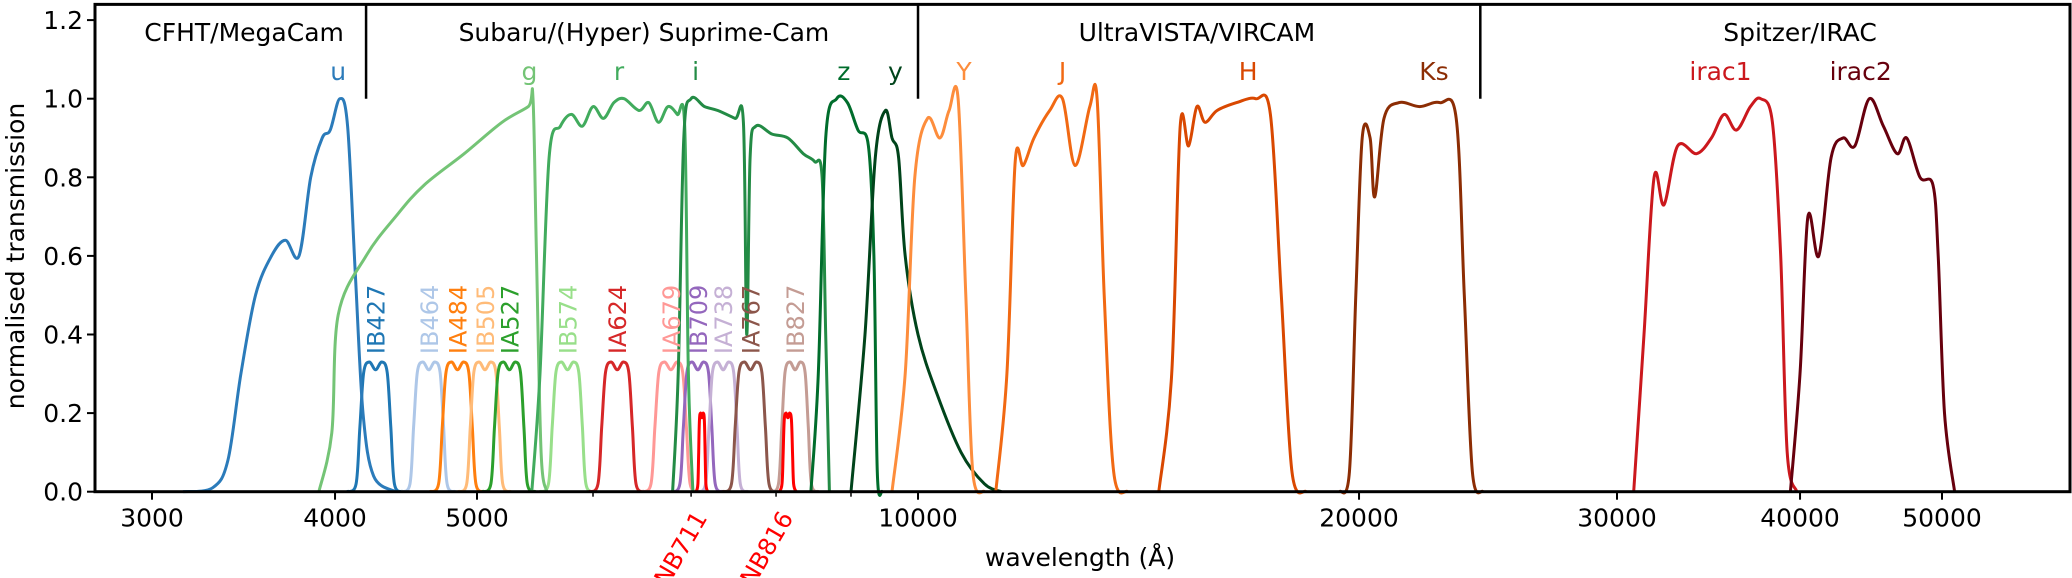  I want to click on y-axis-label: normalised transmission, so click(15, 256).